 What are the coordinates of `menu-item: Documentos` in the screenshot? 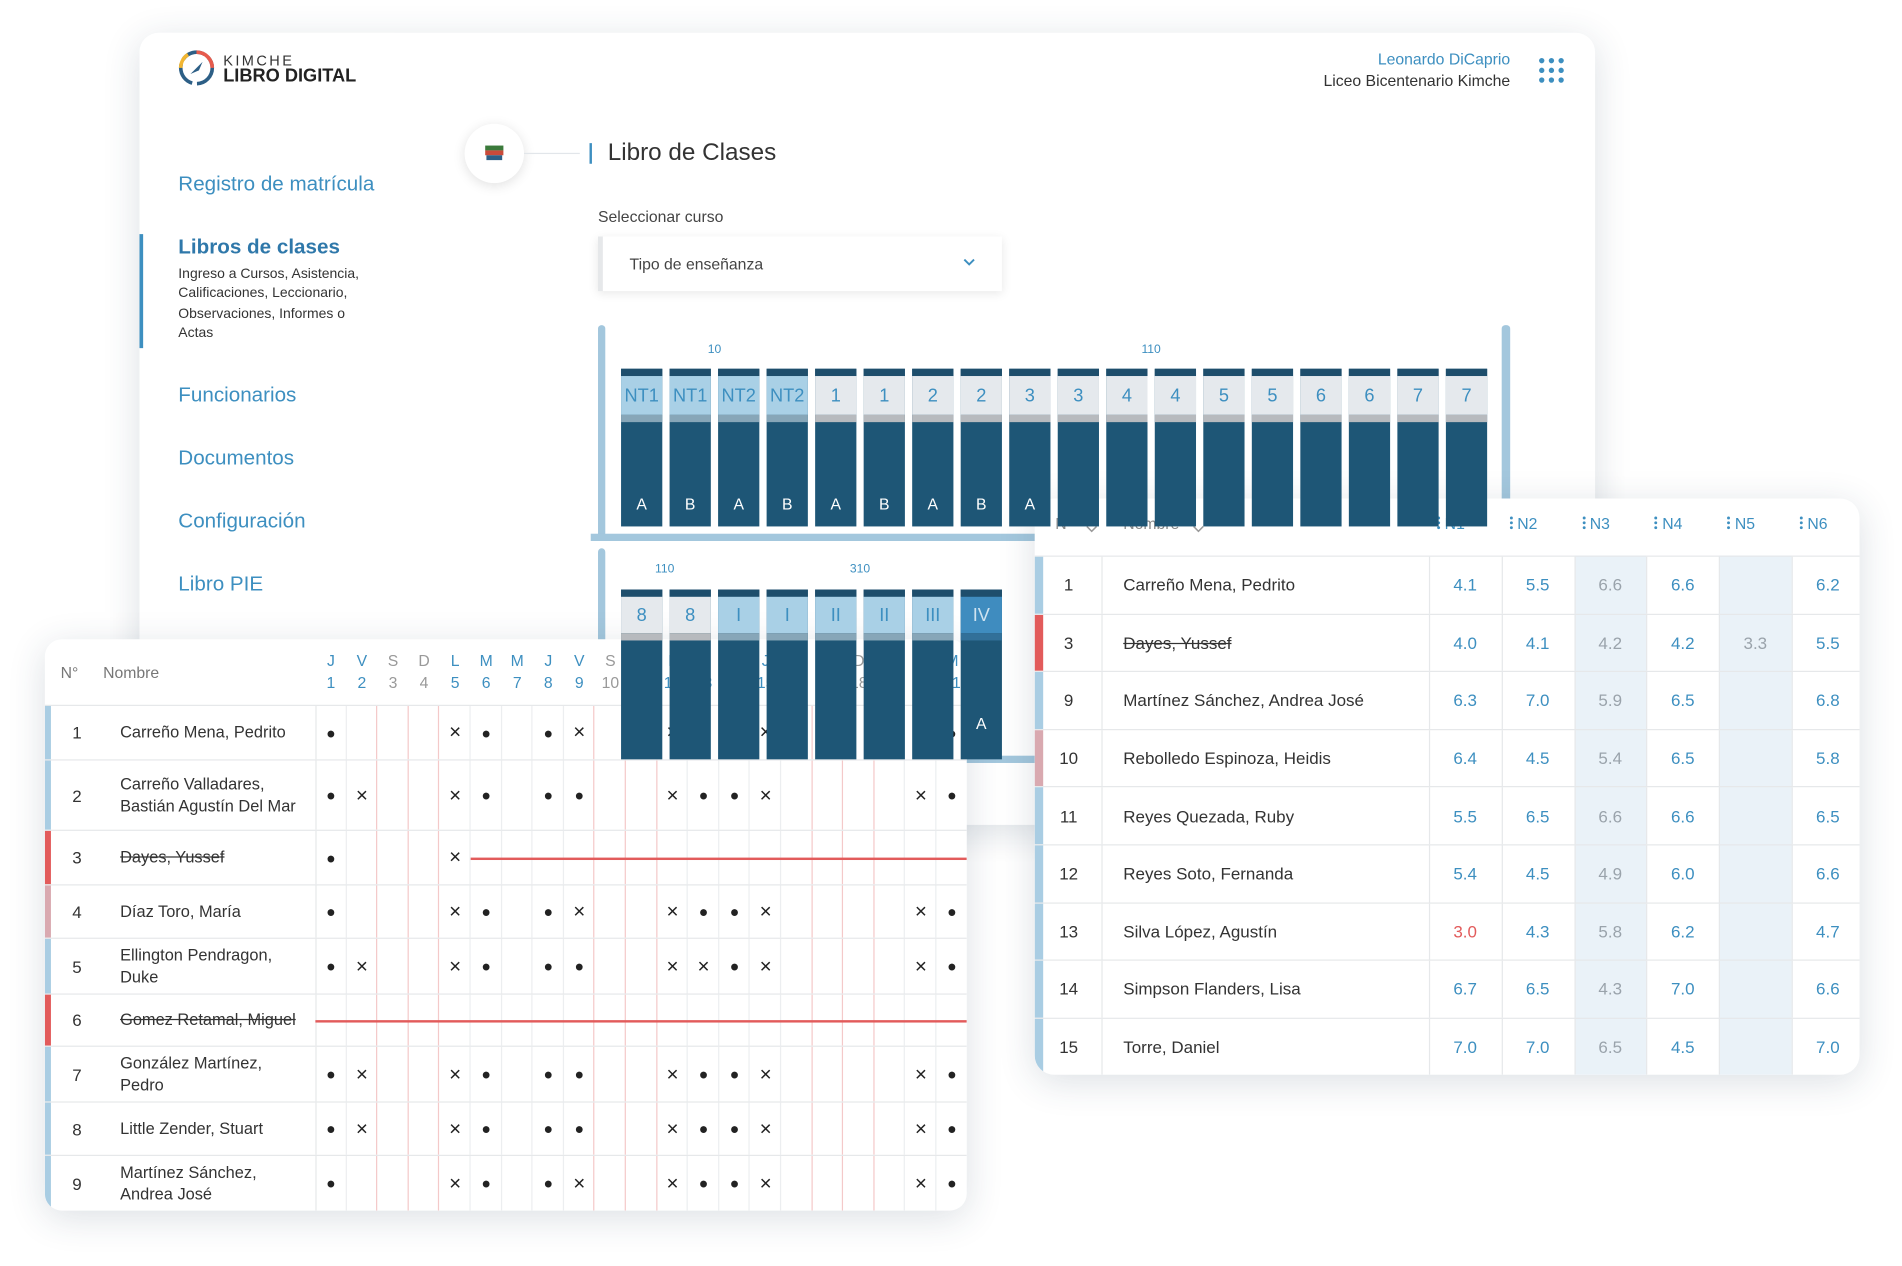 It's located at (236, 458).